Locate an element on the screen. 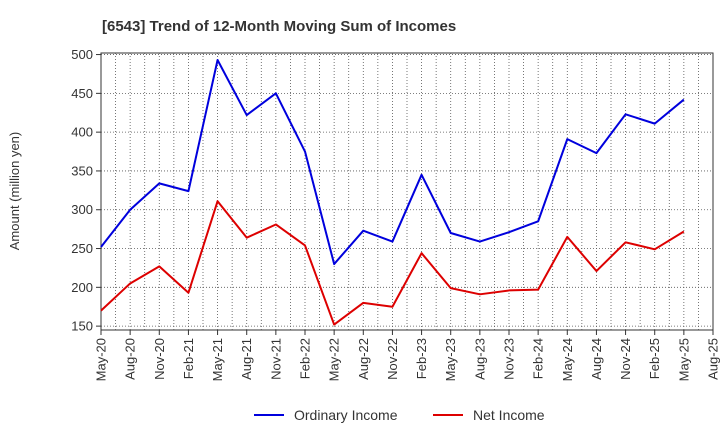 The image size is (720, 440). x-tick-label: Feb-23 is located at coordinates (421, 358).